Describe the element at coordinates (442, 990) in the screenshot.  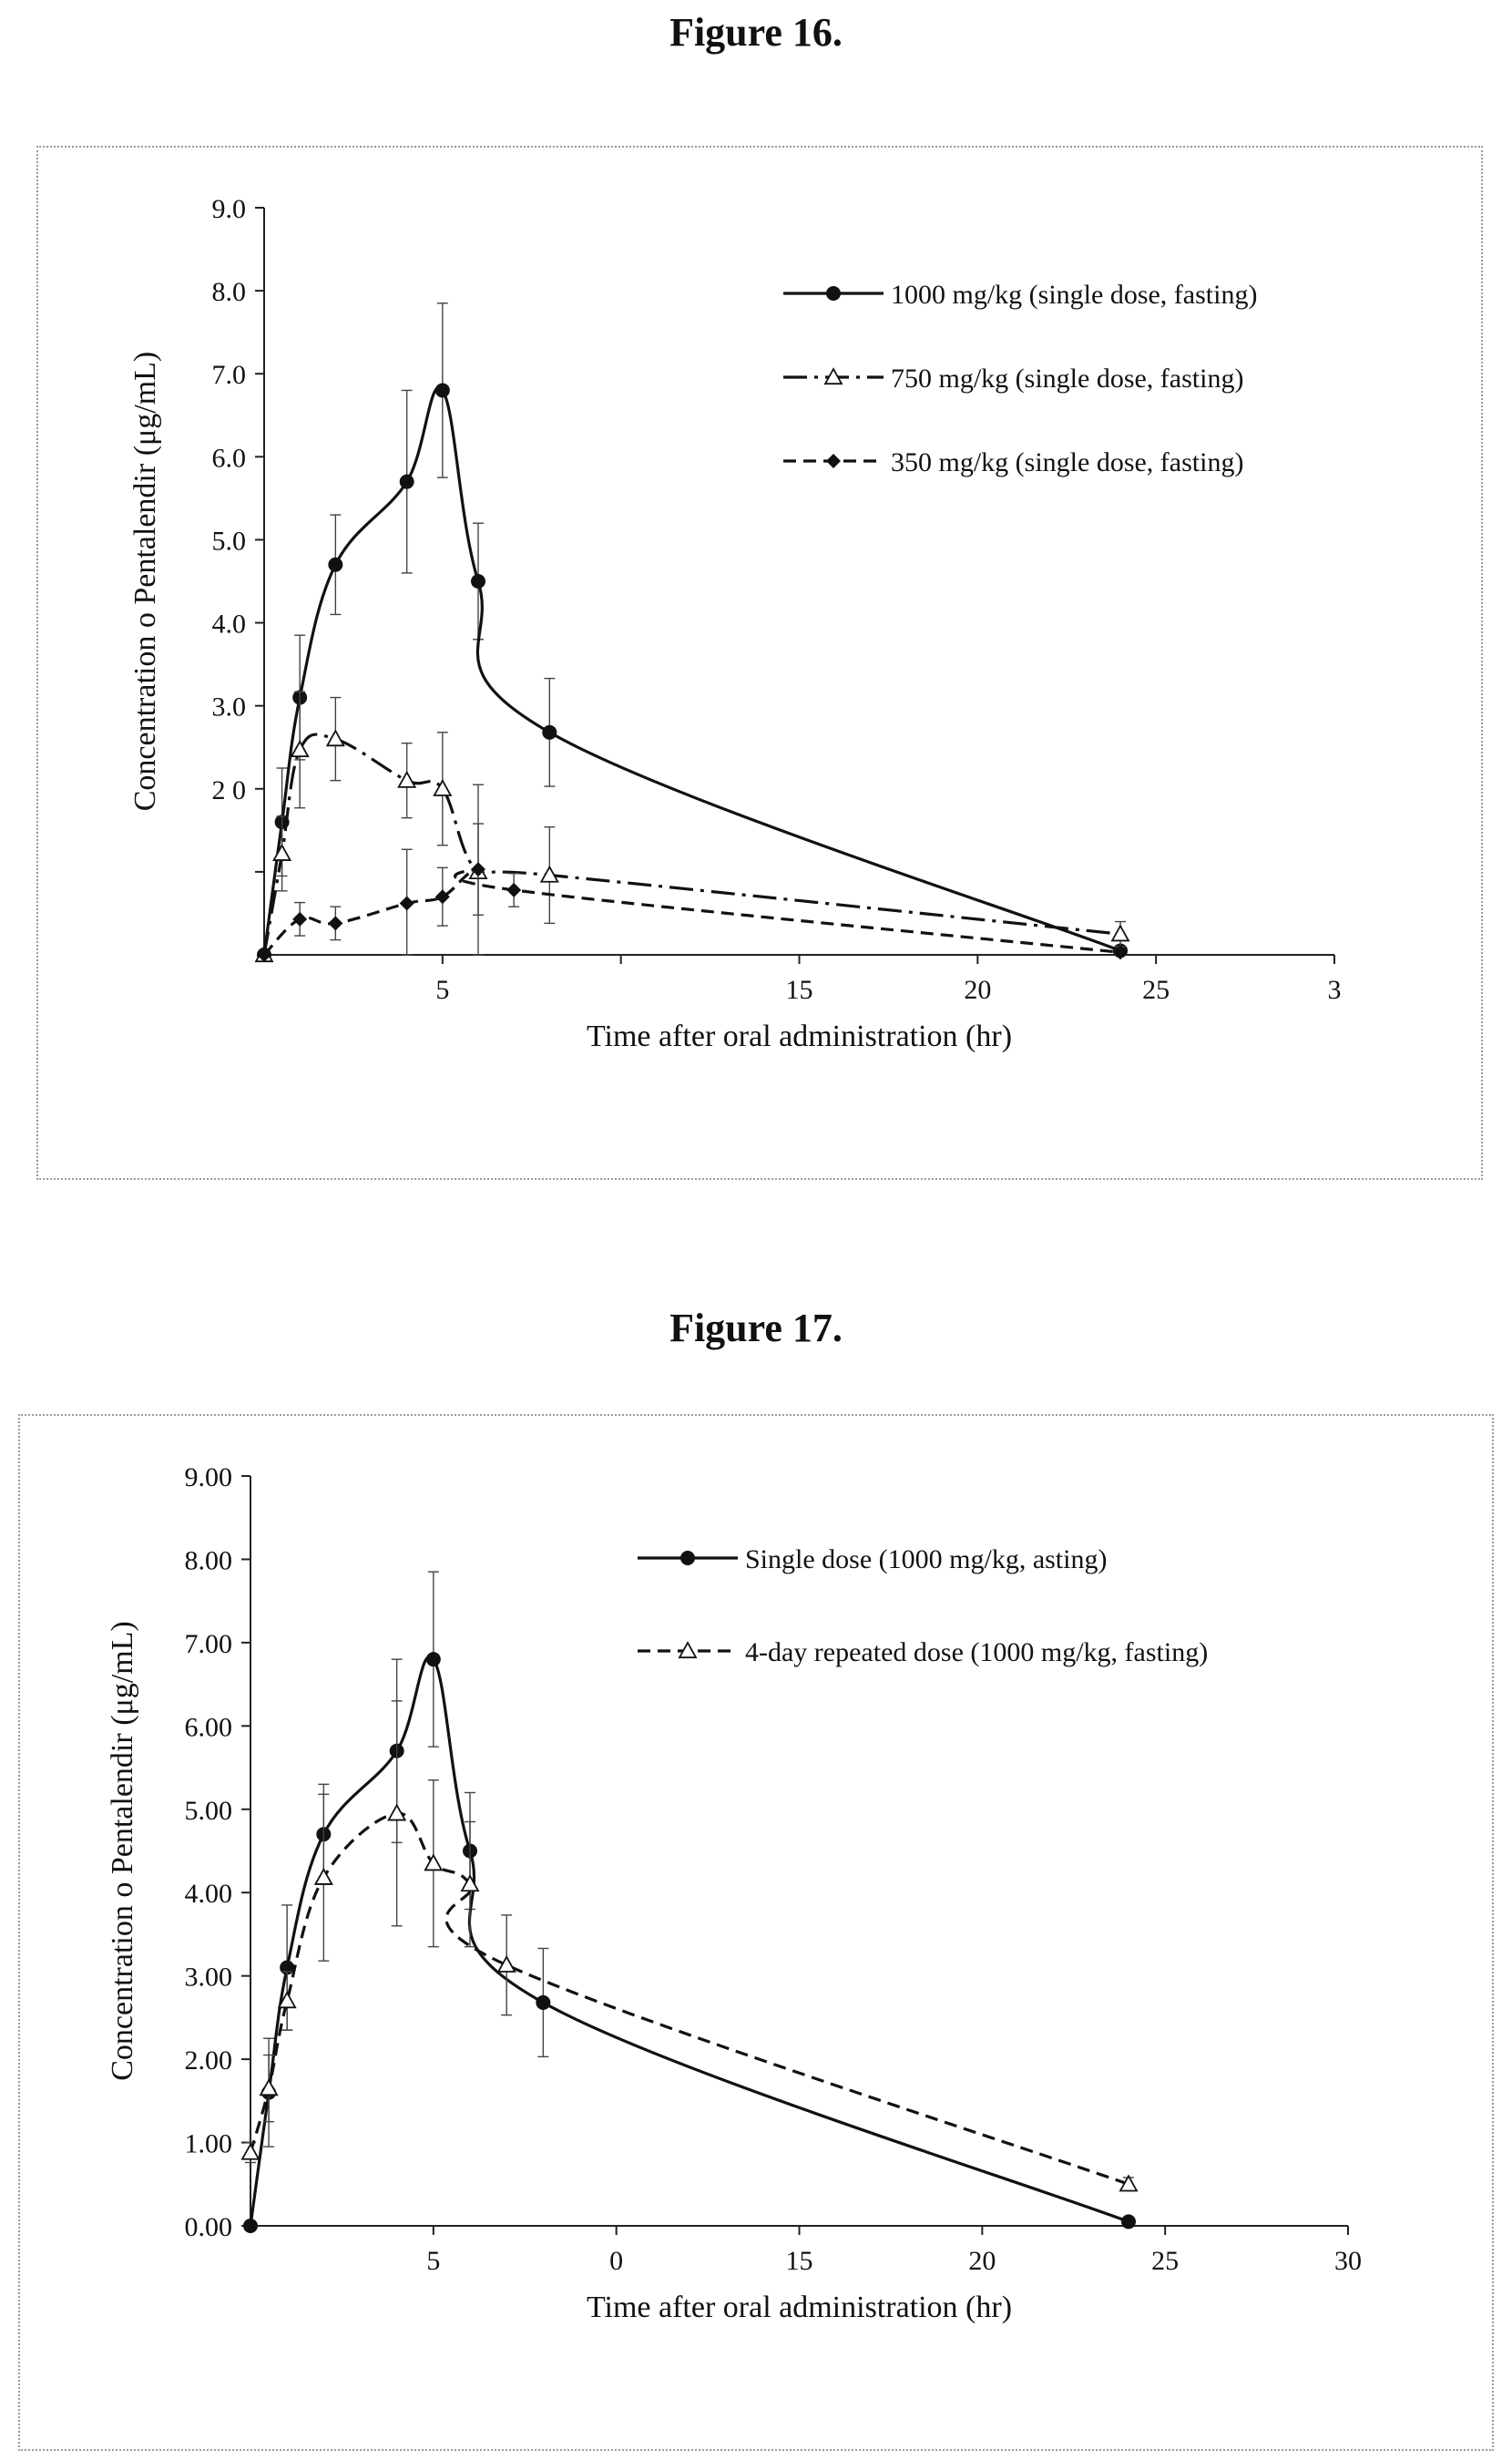
I see `fig16-x-tick-label: 5` at that location.